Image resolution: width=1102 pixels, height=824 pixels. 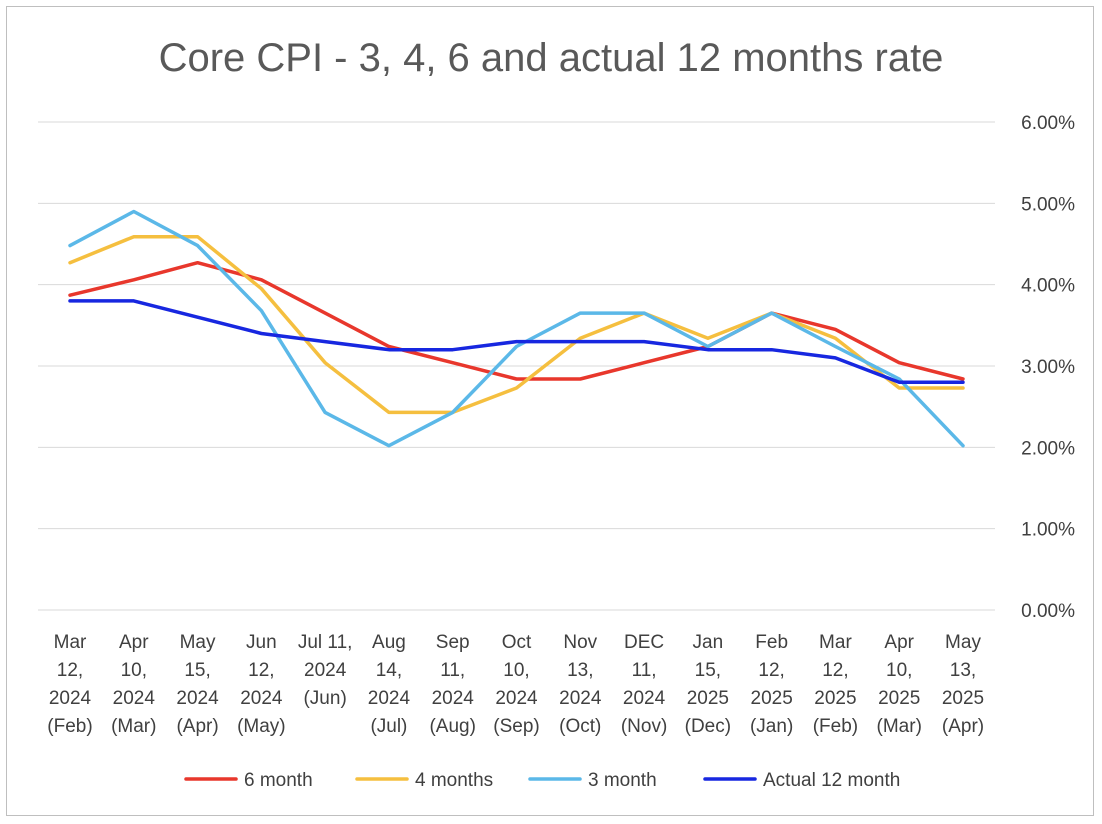 I want to click on y-axis-labels: 0.00% 1.00% 2.00% 3.00% 4.00% 5.00% 6.00%, so click(x=1048, y=367).